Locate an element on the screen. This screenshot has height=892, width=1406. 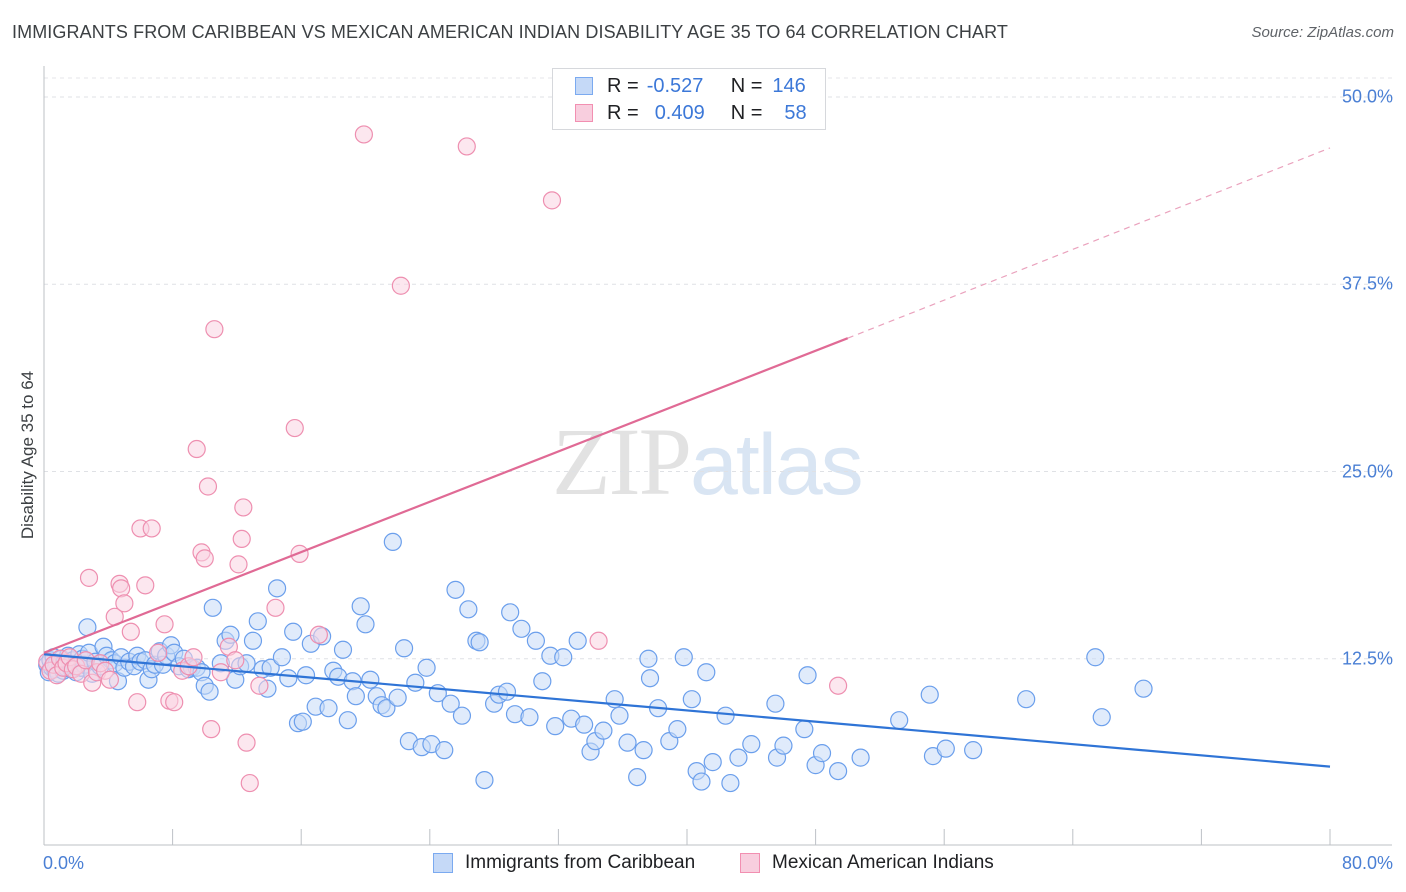
trend-line-caribbean is located at coordinates (687, 710).